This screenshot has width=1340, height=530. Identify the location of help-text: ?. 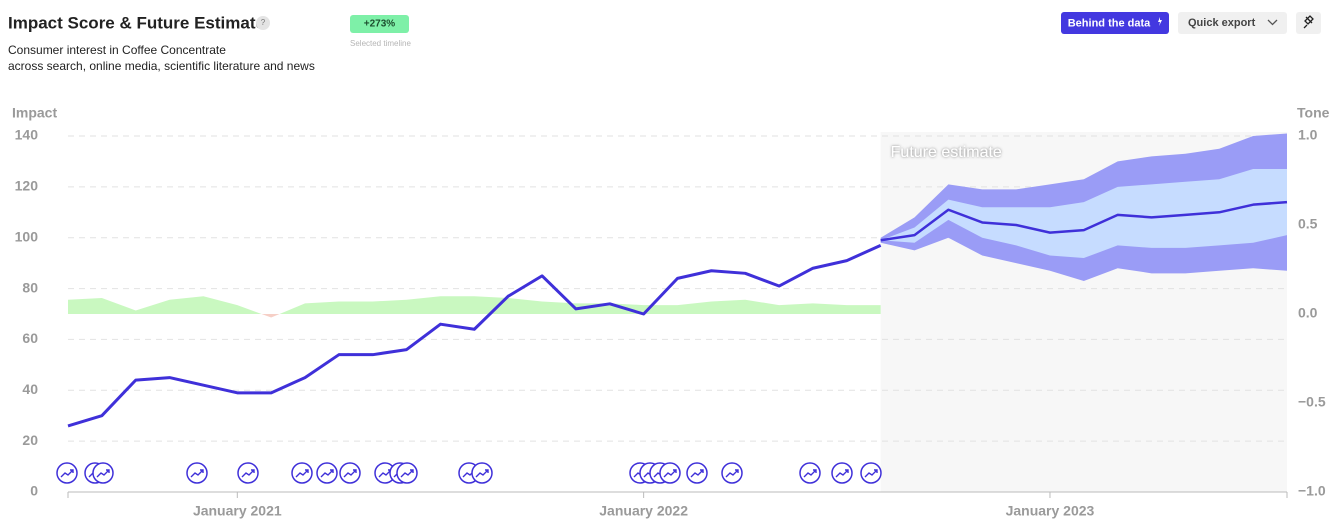
(263, 22).